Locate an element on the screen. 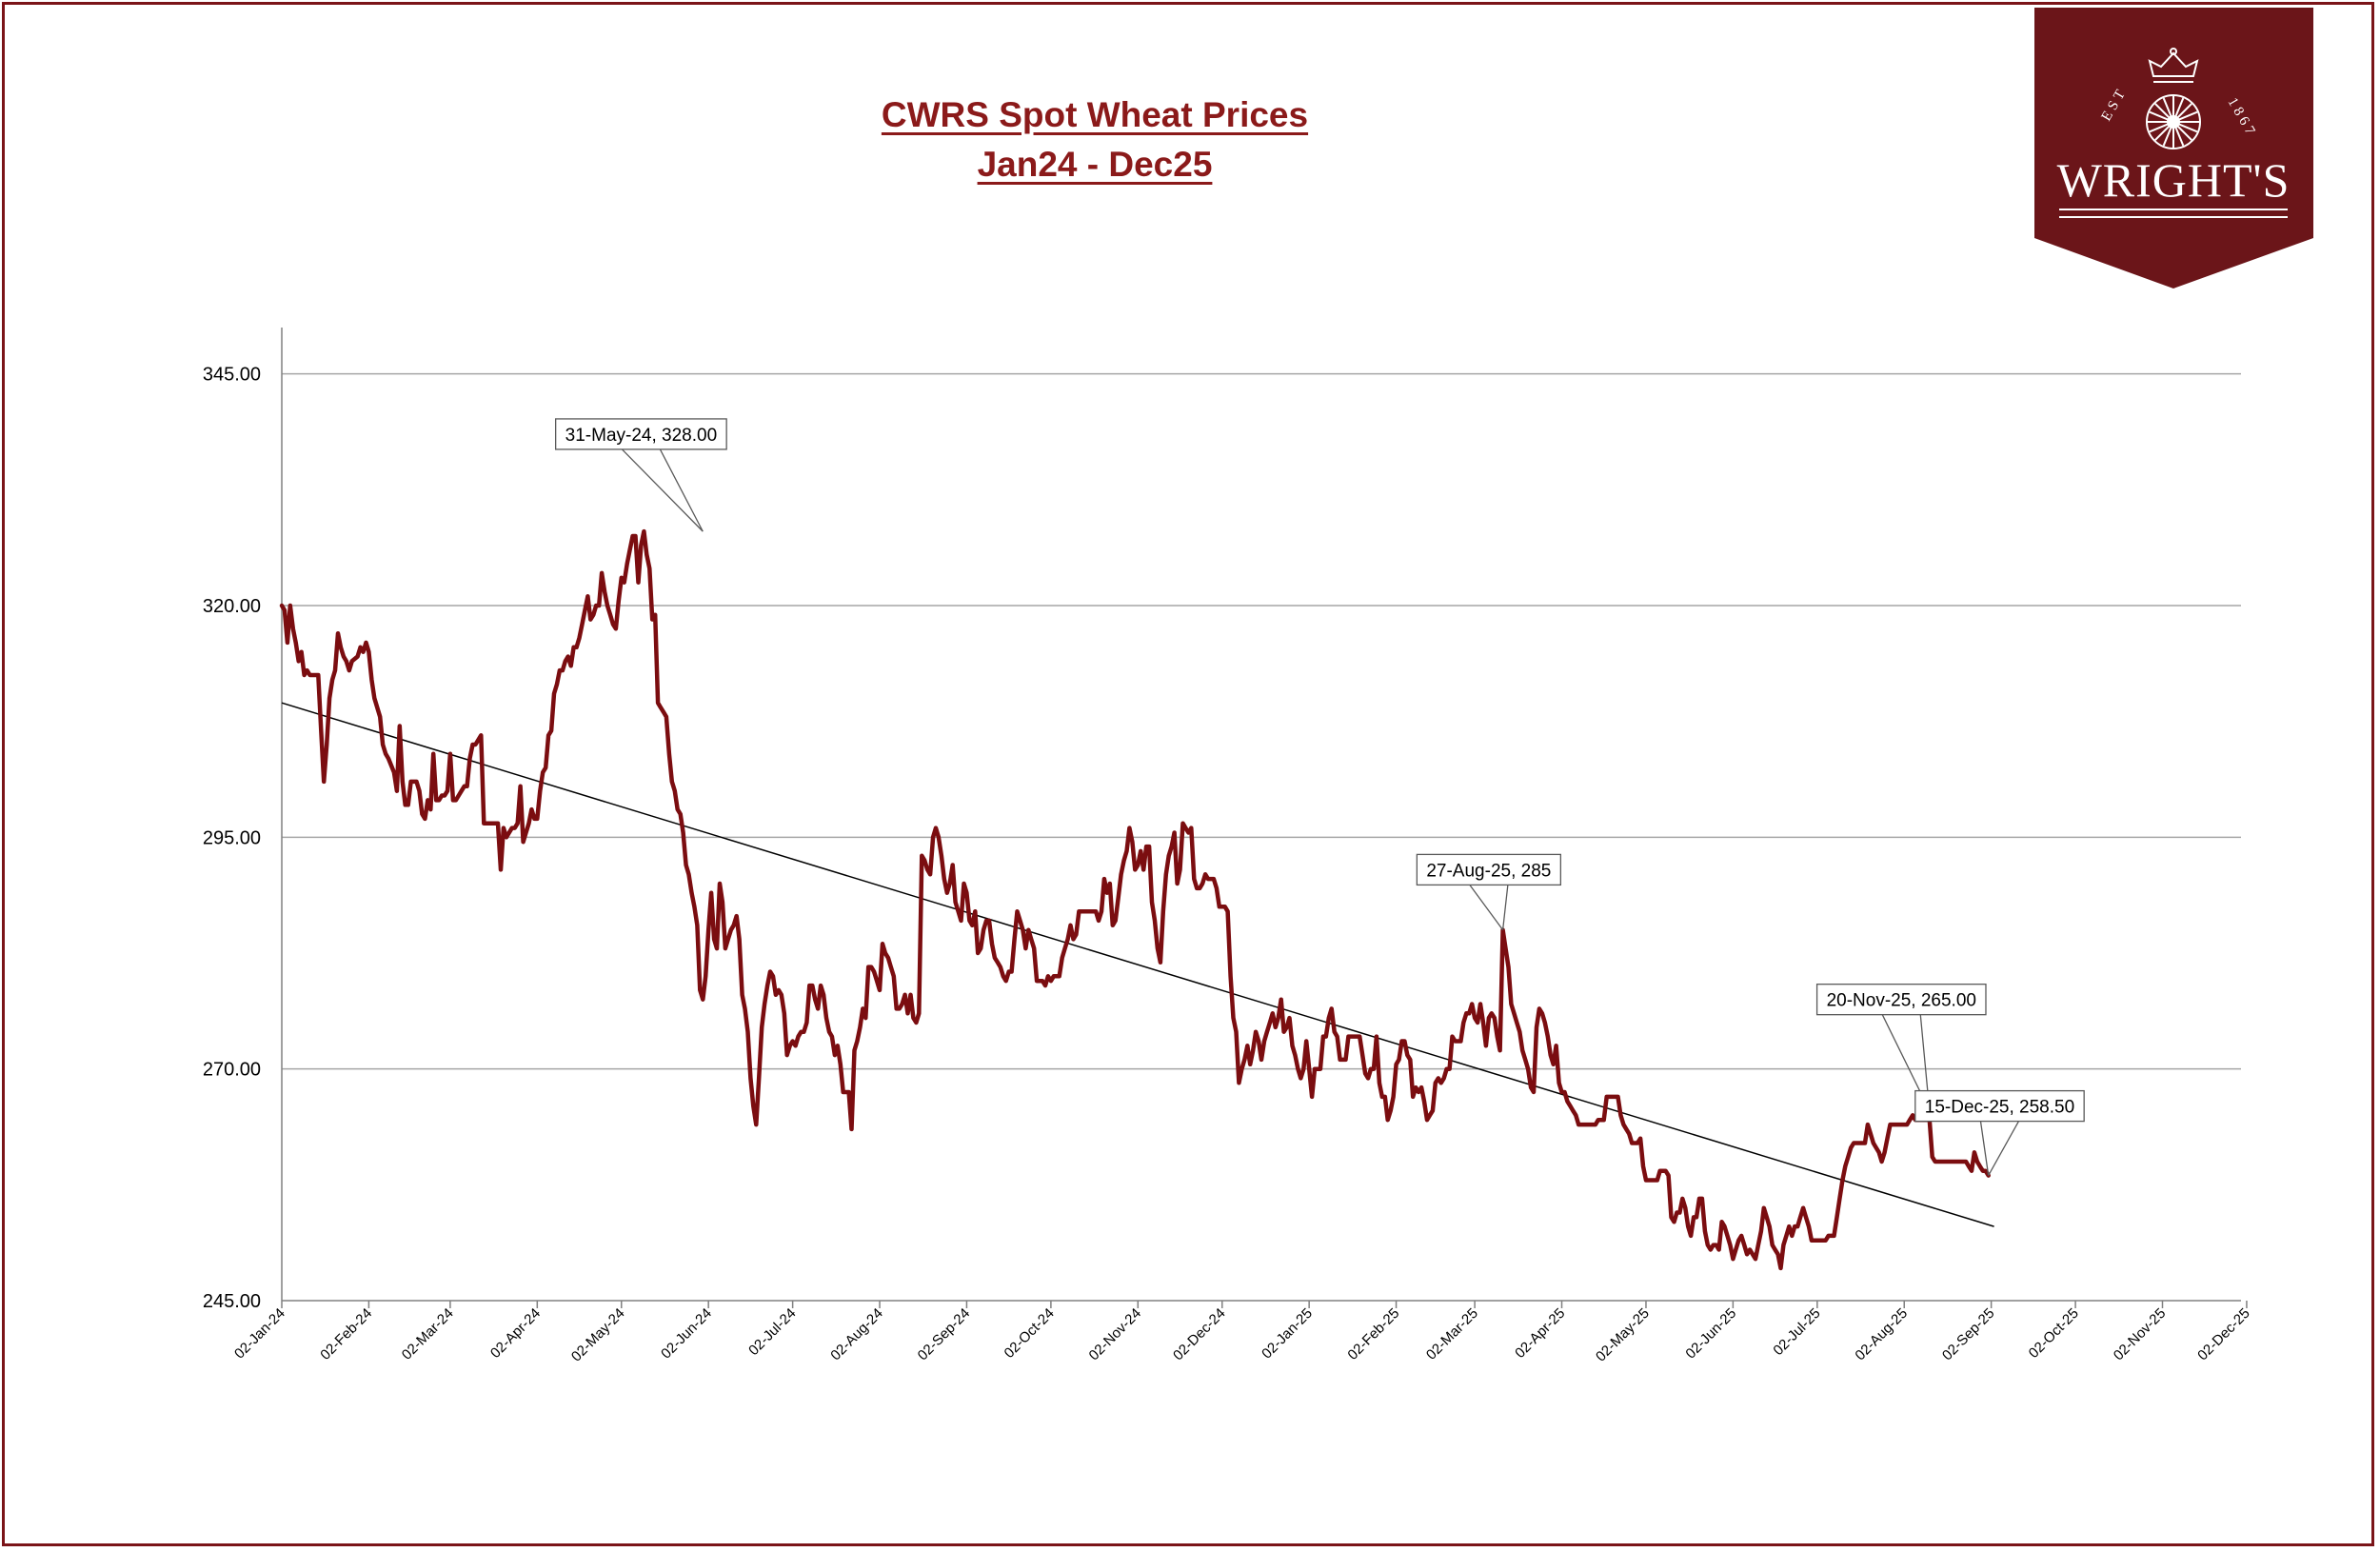  y-tick-label: 295.00 is located at coordinates (232, 837).